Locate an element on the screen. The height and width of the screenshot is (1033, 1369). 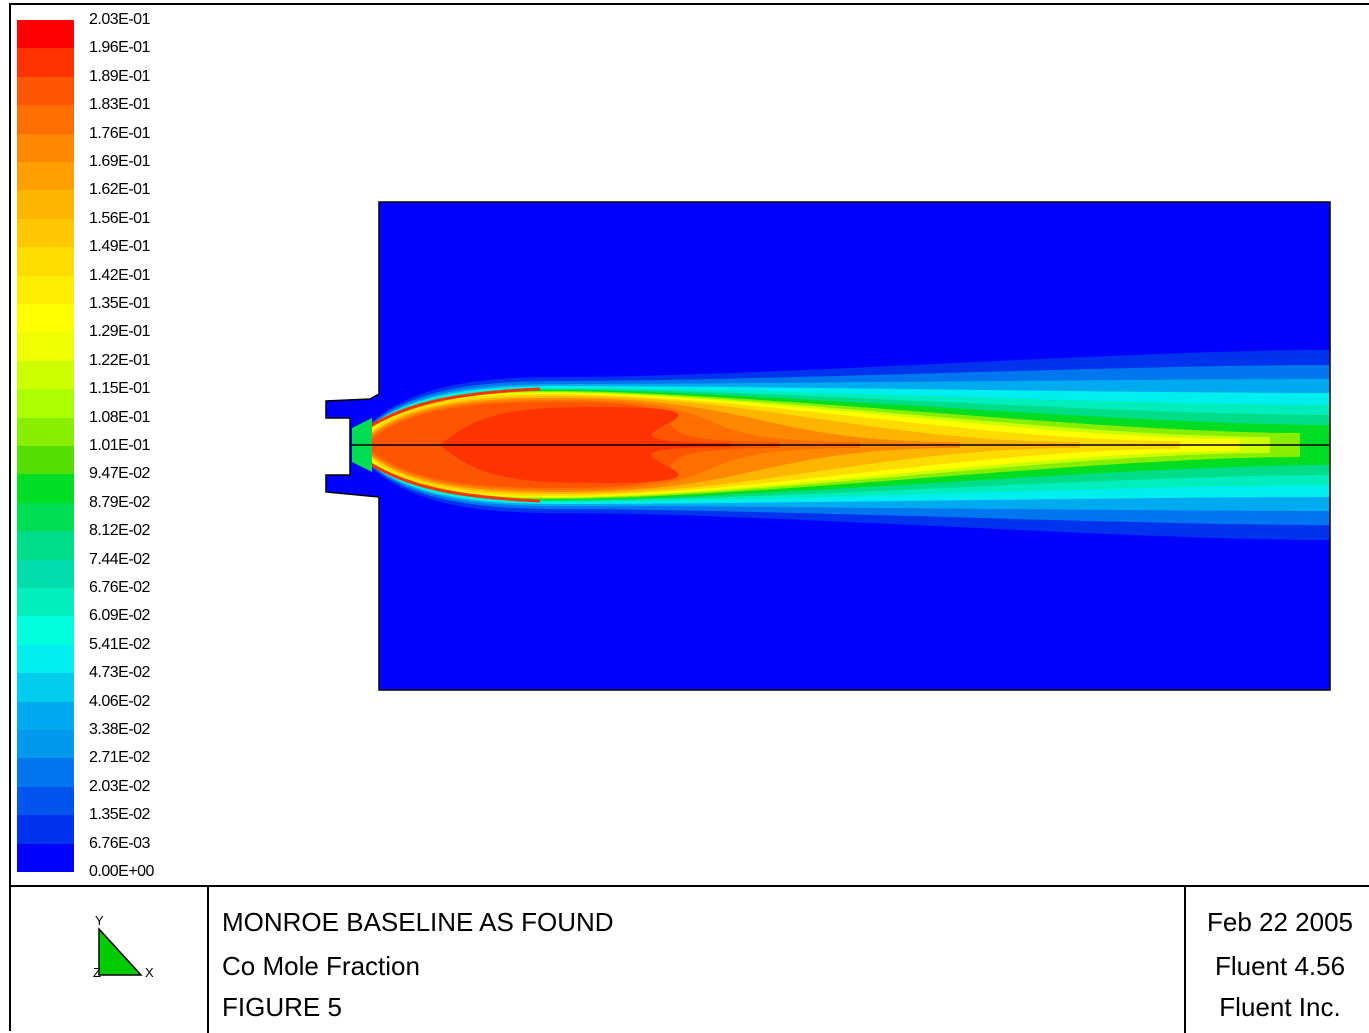
colorbar-tick-label: 1.69E-01 is located at coordinates (119, 161).